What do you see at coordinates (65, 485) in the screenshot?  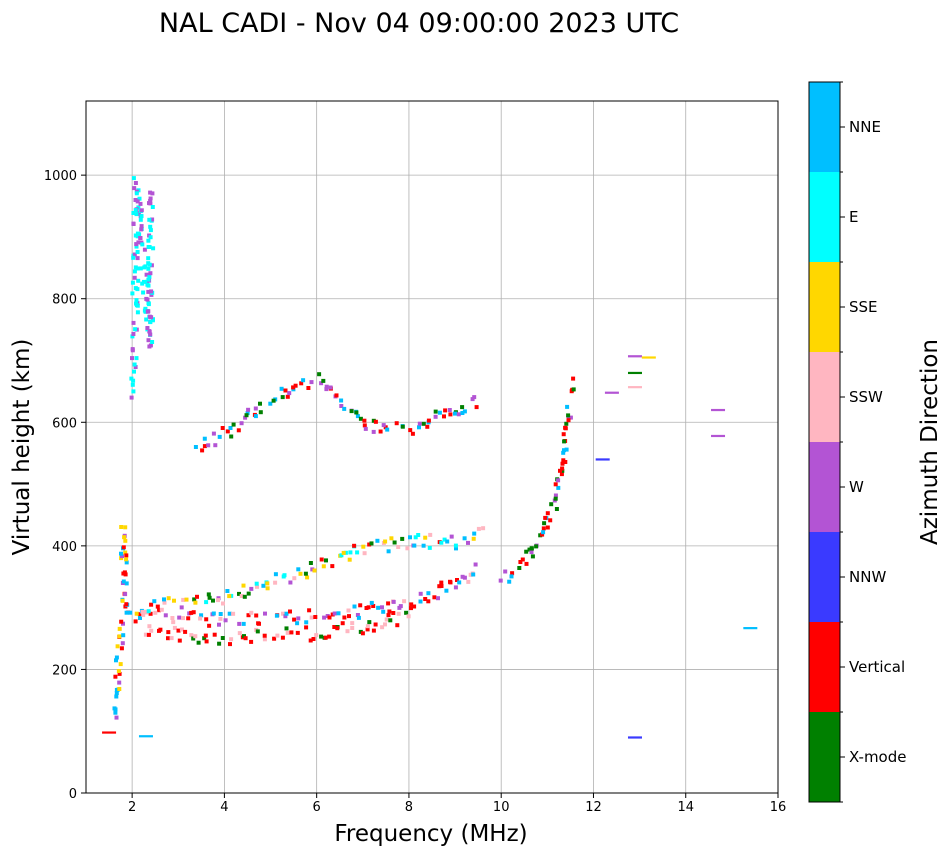 I see `y-axis: 0 200 400 600 800 1000` at bounding box center [65, 485].